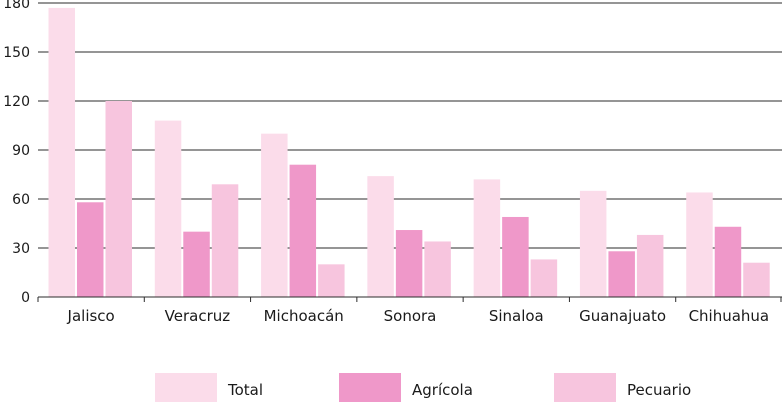 The width and height of the screenshot is (782, 402). I want to click on y-tick-label: 30, so click(21, 249).